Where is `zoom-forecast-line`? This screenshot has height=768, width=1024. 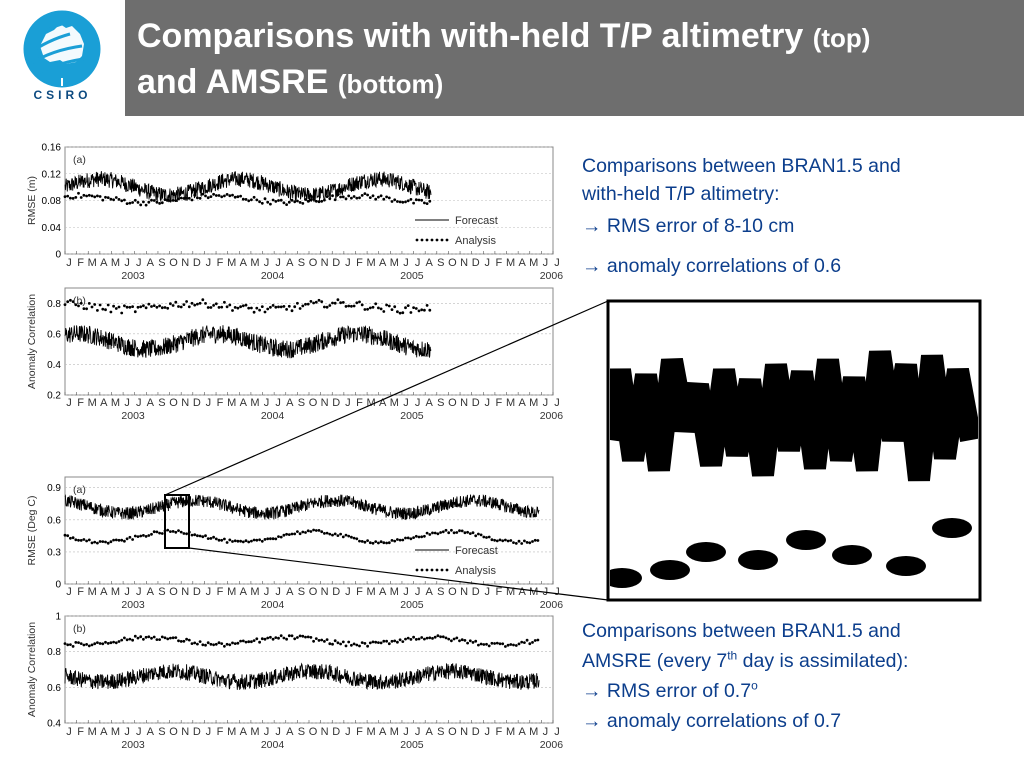 zoom-forecast-line is located at coordinates (794, 416).